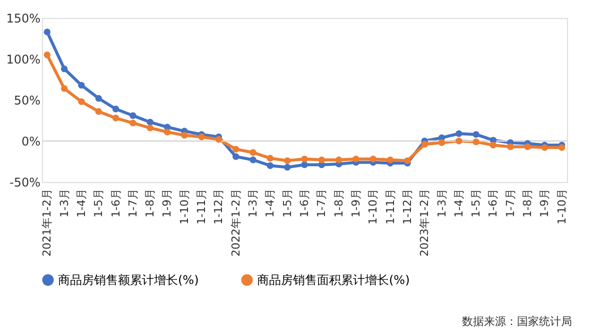 This screenshot has width=599, height=334. What do you see at coordinates (128, 280) in the screenshot?
I see `legend-label: 商品房销售额累计增长(%)` at bounding box center [128, 280].